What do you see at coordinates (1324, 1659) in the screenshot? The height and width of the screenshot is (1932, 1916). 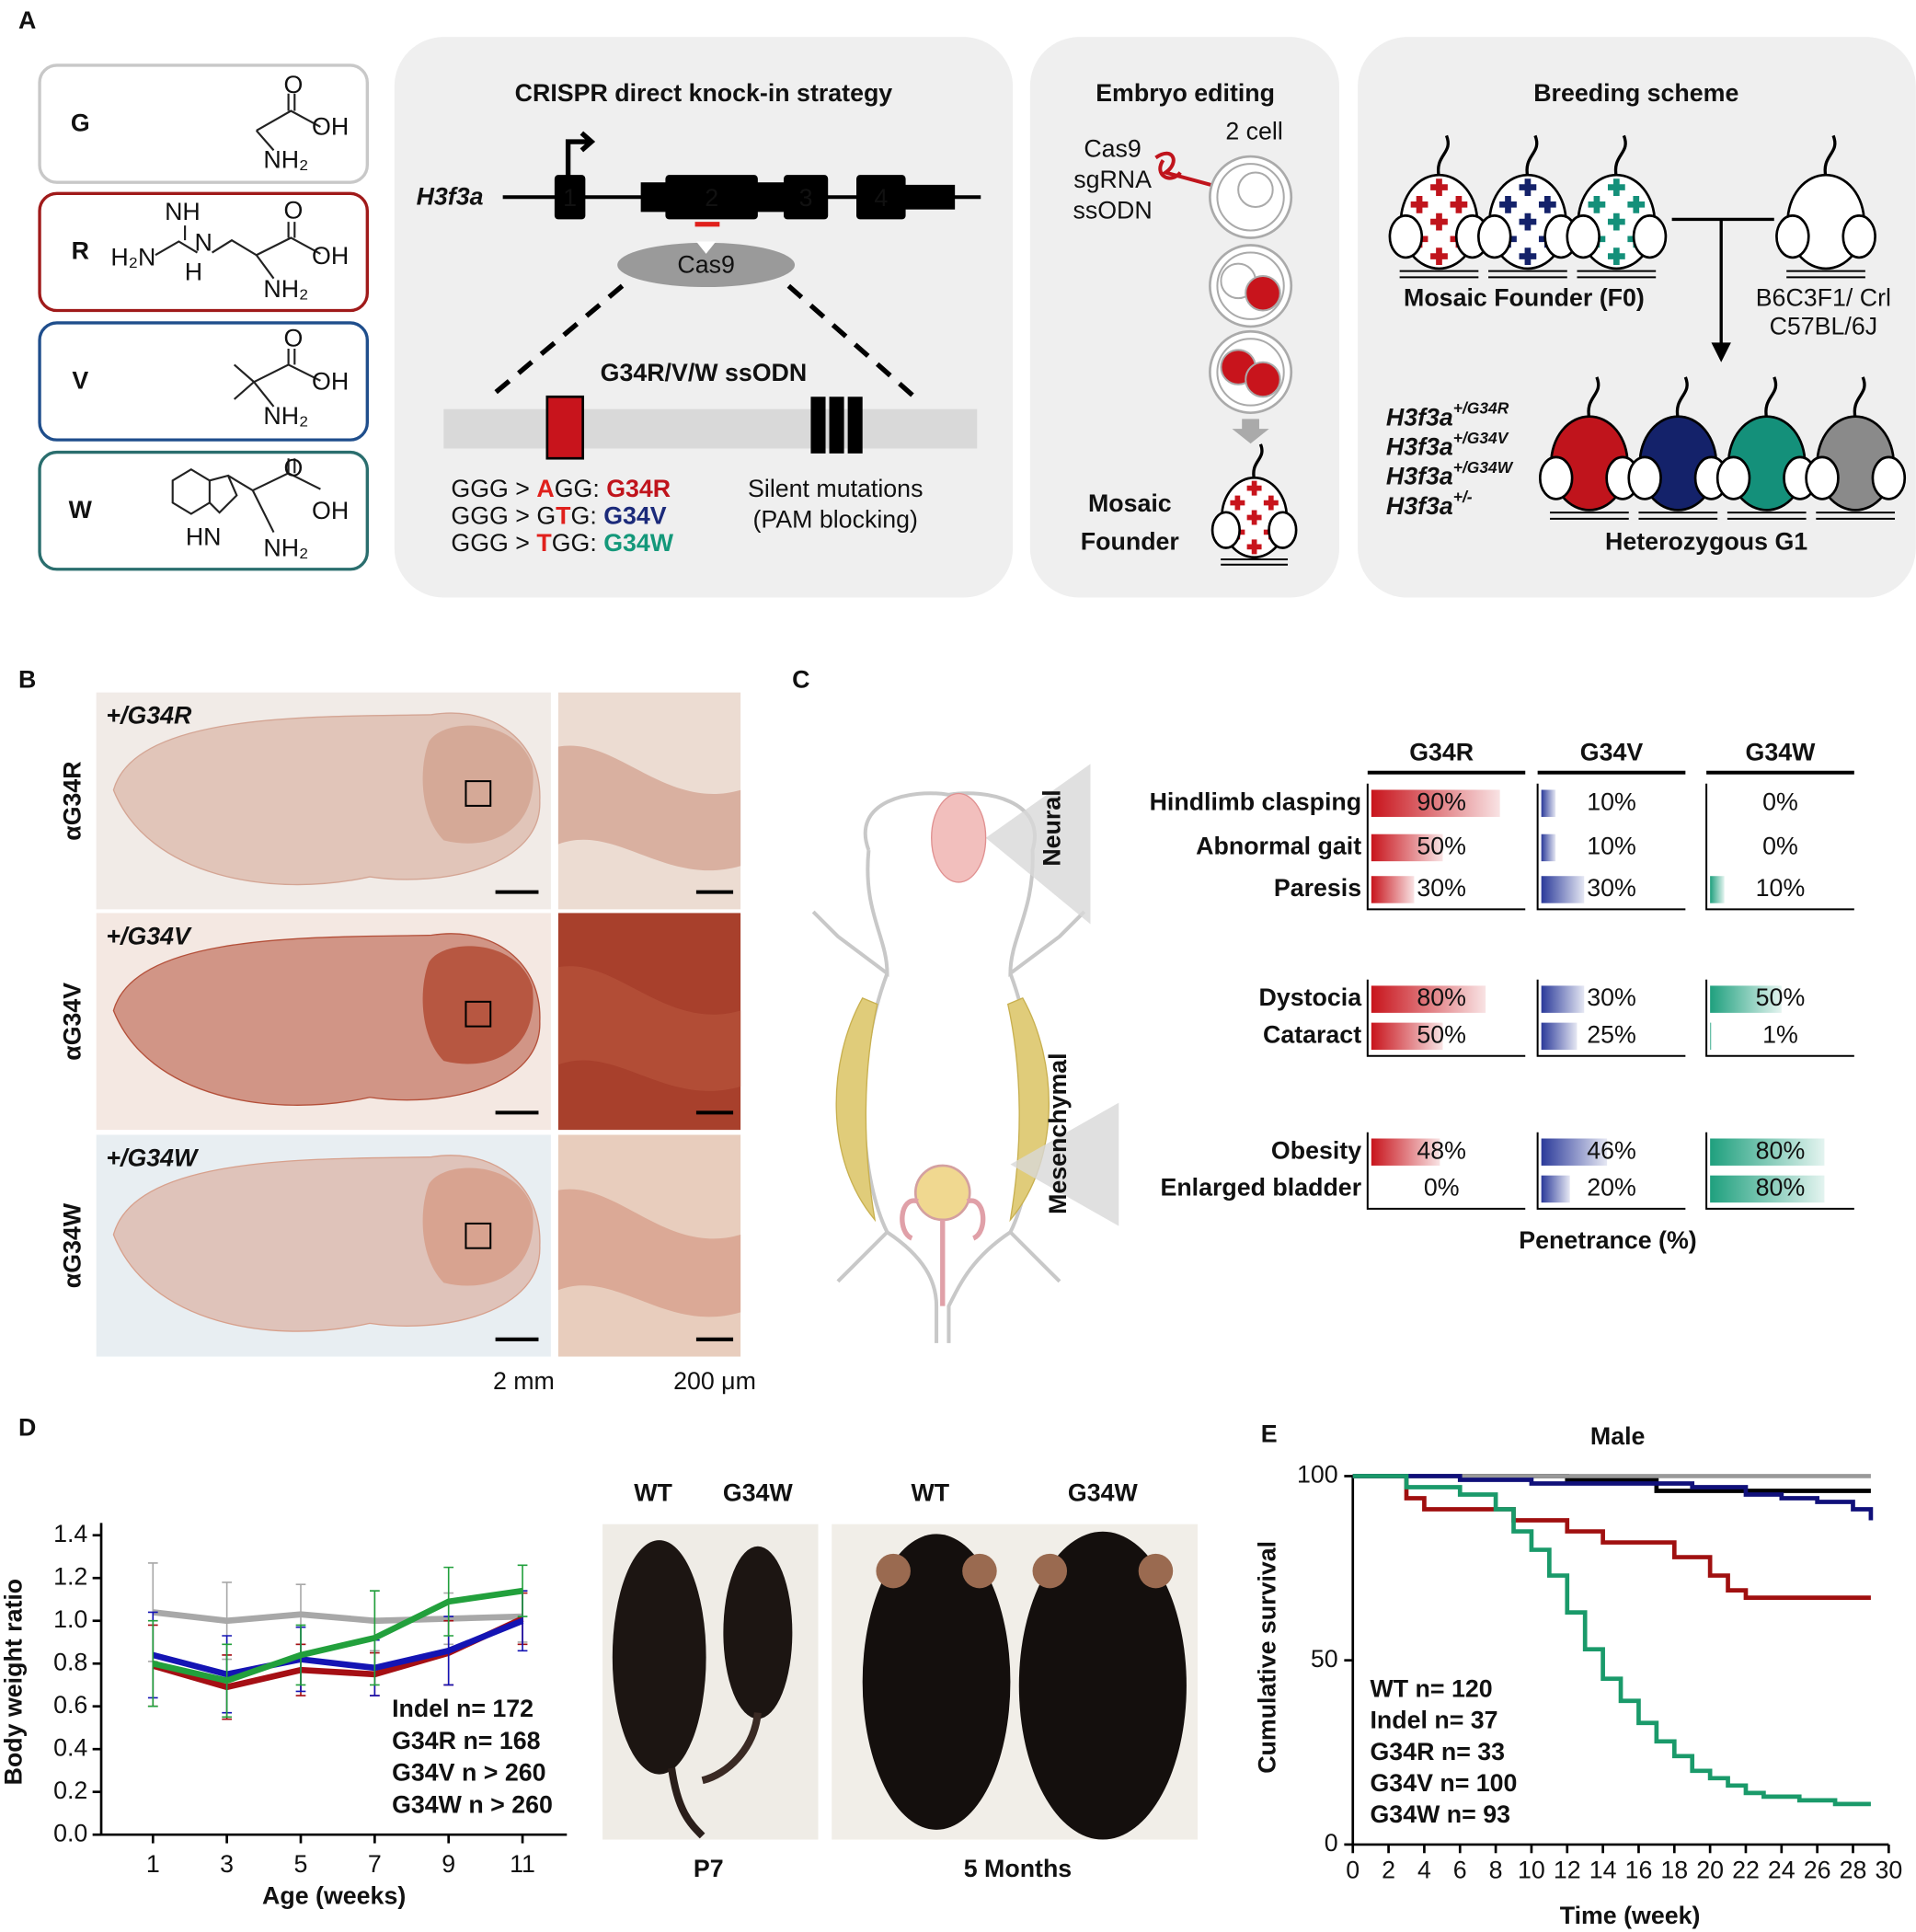 I see `y-tick-label: 50` at bounding box center [1324, 1659].